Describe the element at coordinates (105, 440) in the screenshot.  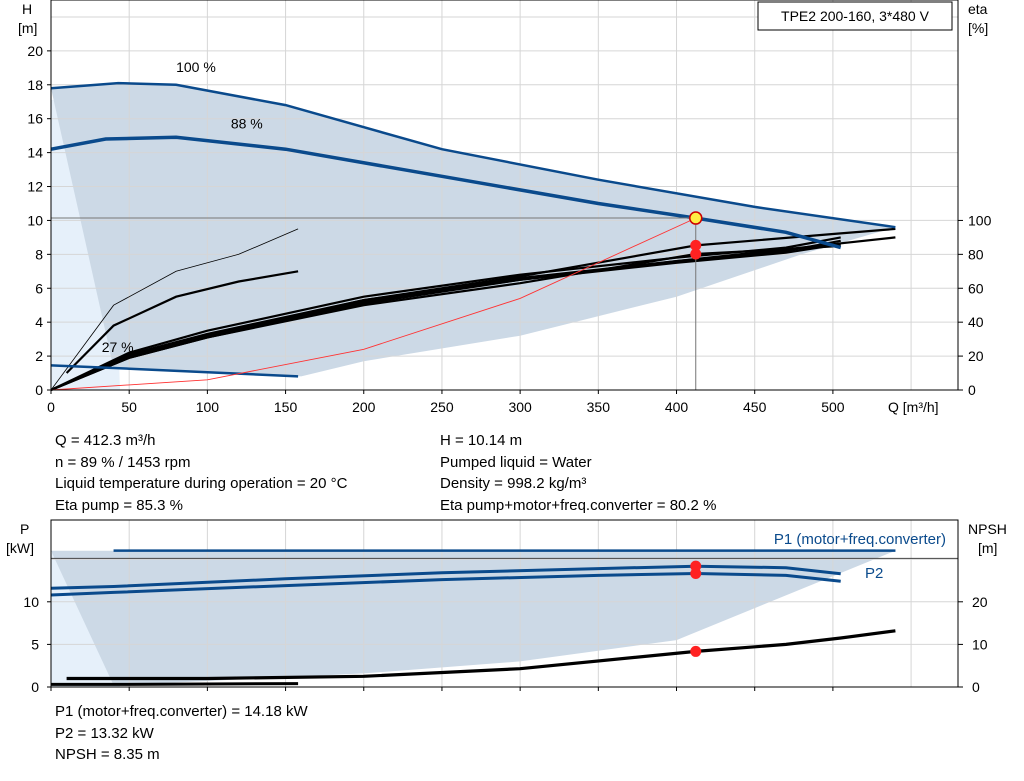
I see `flow-value: Q = 412.3 m³/h` at that location.